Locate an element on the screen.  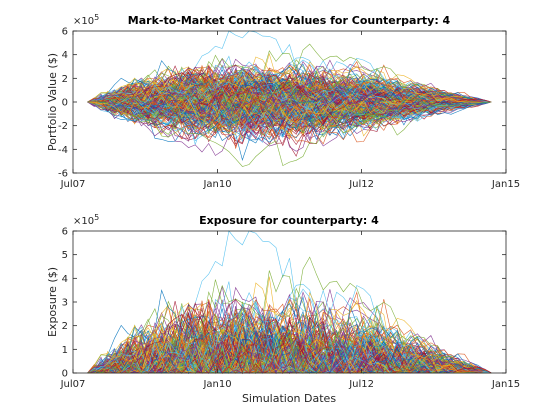
exposure-ytick-label: 3 is located at coordinates (65, 303).